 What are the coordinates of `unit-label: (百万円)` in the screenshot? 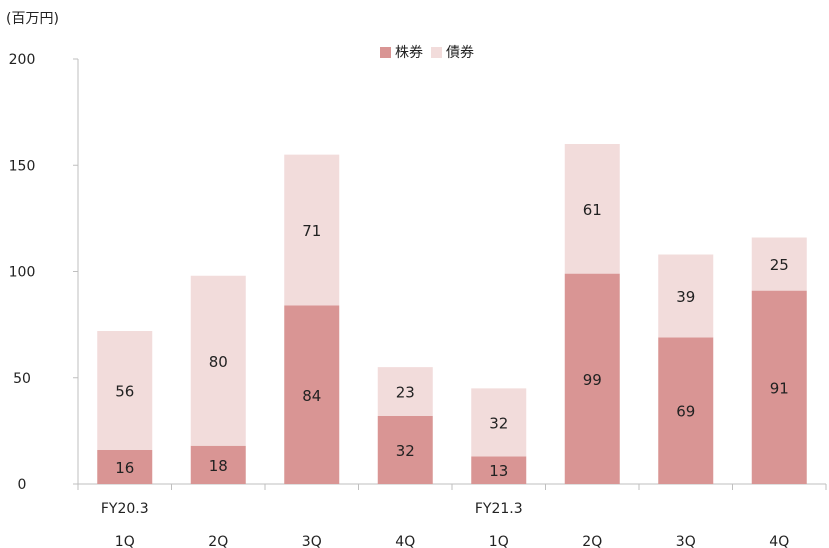 It's located at (32, 19).